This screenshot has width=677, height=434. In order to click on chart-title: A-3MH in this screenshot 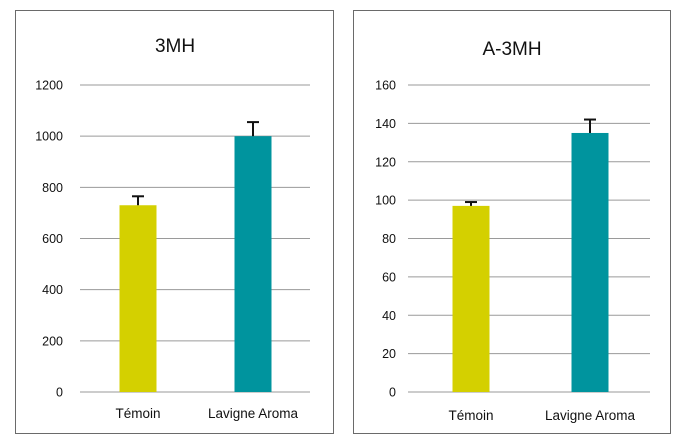, I will do `click(511, 49)`.